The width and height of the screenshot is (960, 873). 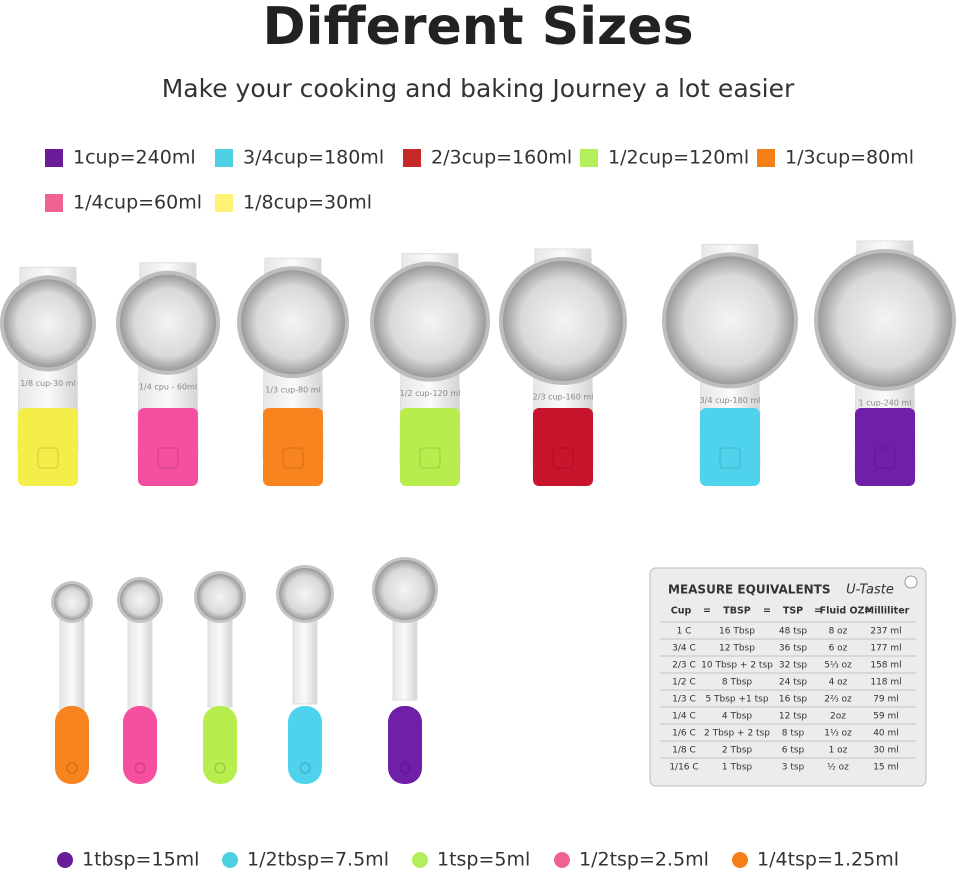 I want to click on card-cell: 3/4 C, so click(x=684, y=649).